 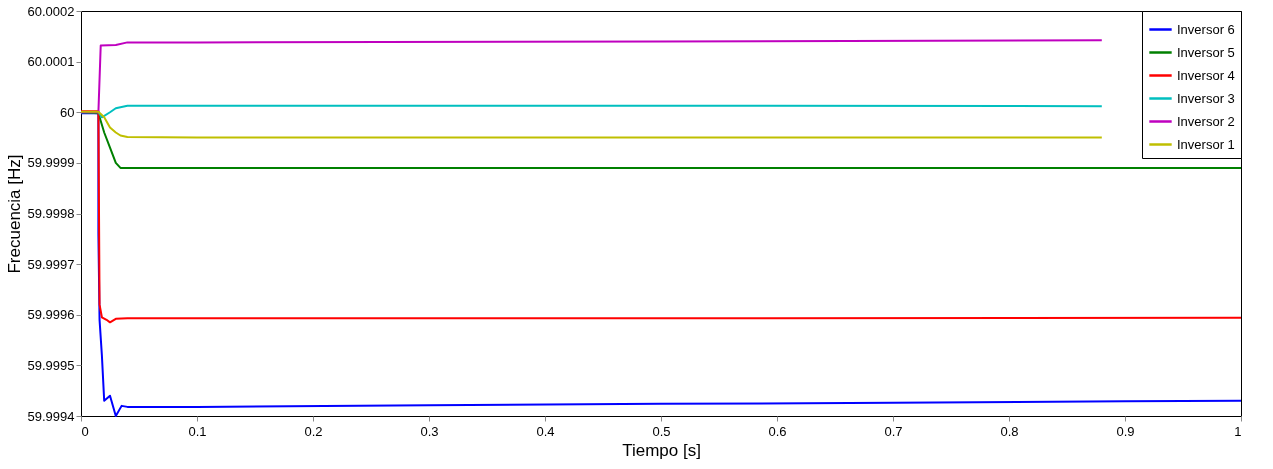 What do you see at coordinates (51, 213) in the screenshot?
I see `y-tick-label: 59.9998` at bounding box center [51, 213].